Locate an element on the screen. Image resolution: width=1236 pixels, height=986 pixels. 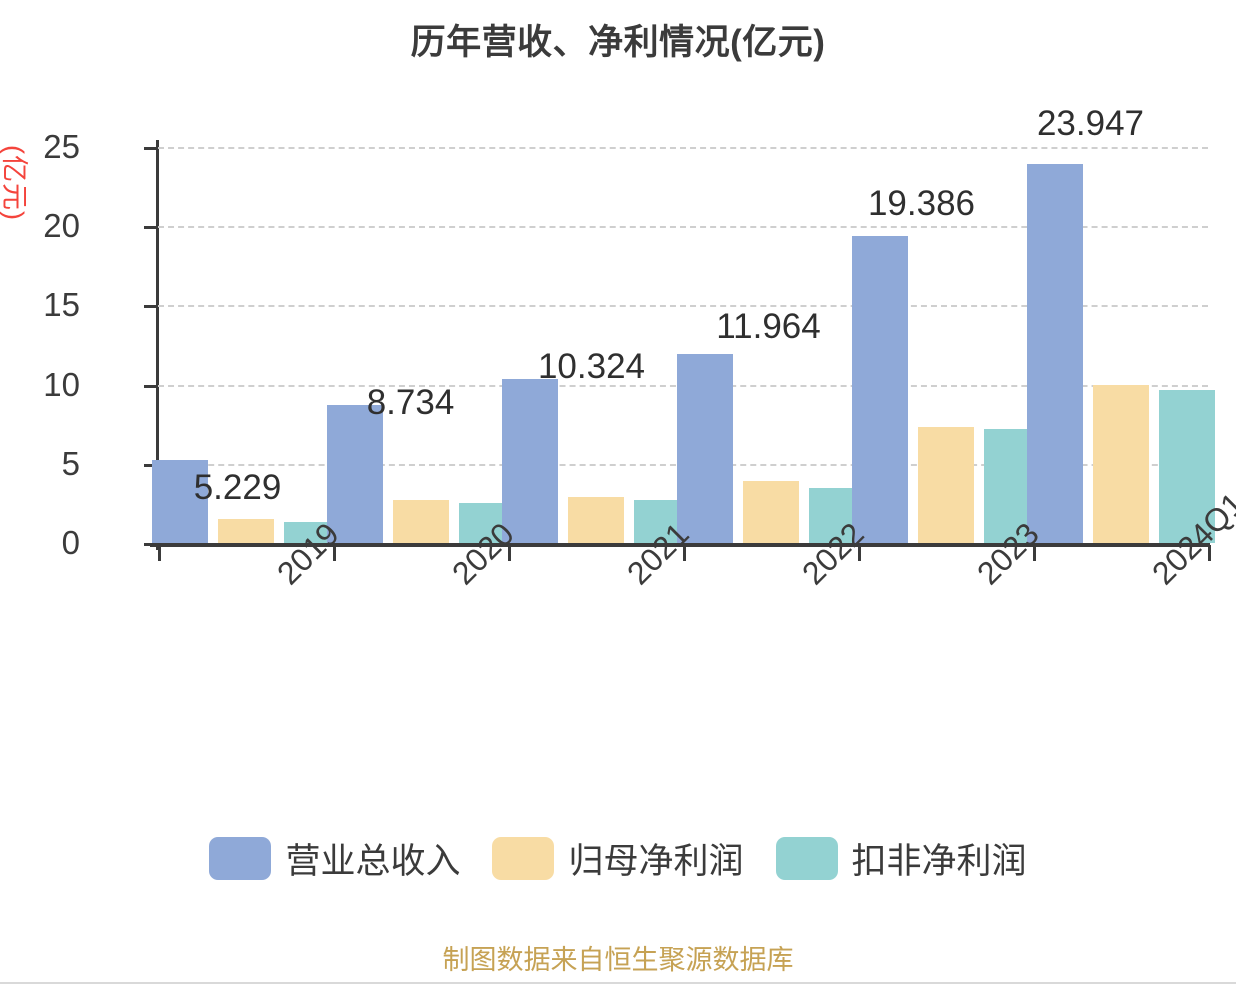
y-axis-tick-label: 20 is located at coordinates (61, 226).